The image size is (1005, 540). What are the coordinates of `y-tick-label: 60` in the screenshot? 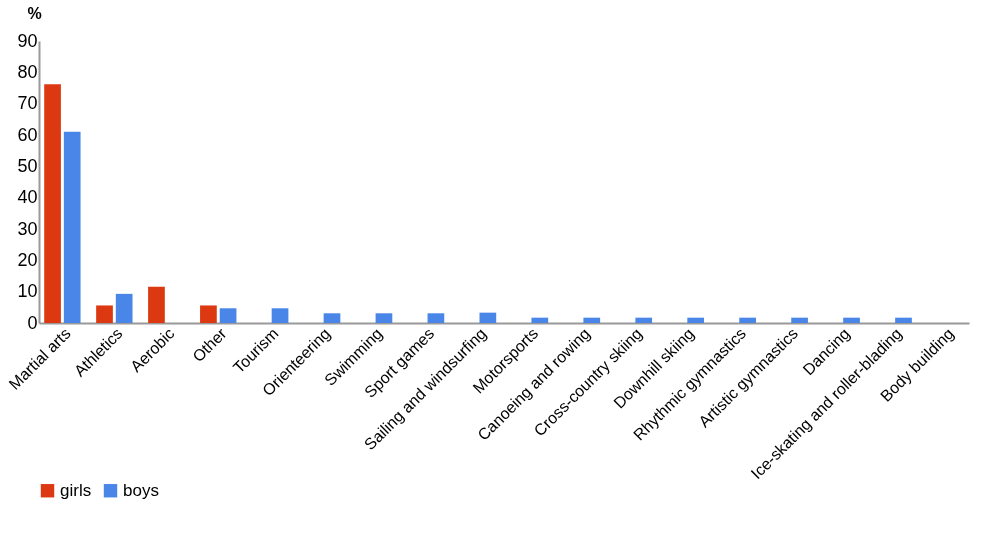 It's located at (27, 134).